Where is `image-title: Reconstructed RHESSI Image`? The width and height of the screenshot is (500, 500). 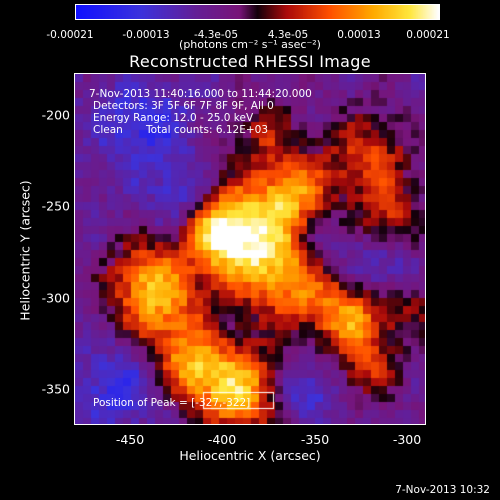
image-title: Reconstructed RHESSI Image is located at coordinates (250, 61).